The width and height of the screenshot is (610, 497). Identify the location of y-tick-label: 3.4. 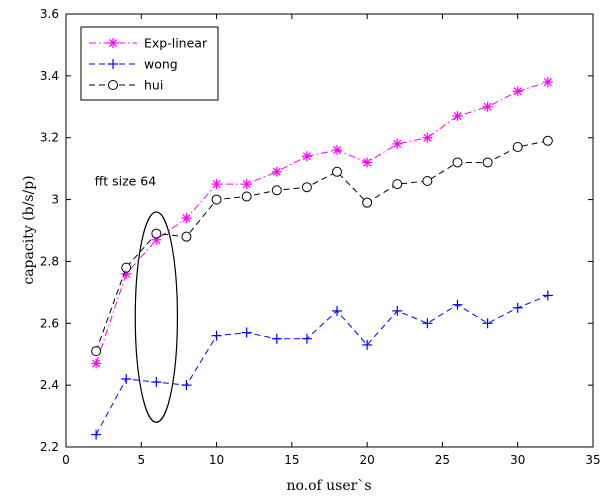
(49, 76).